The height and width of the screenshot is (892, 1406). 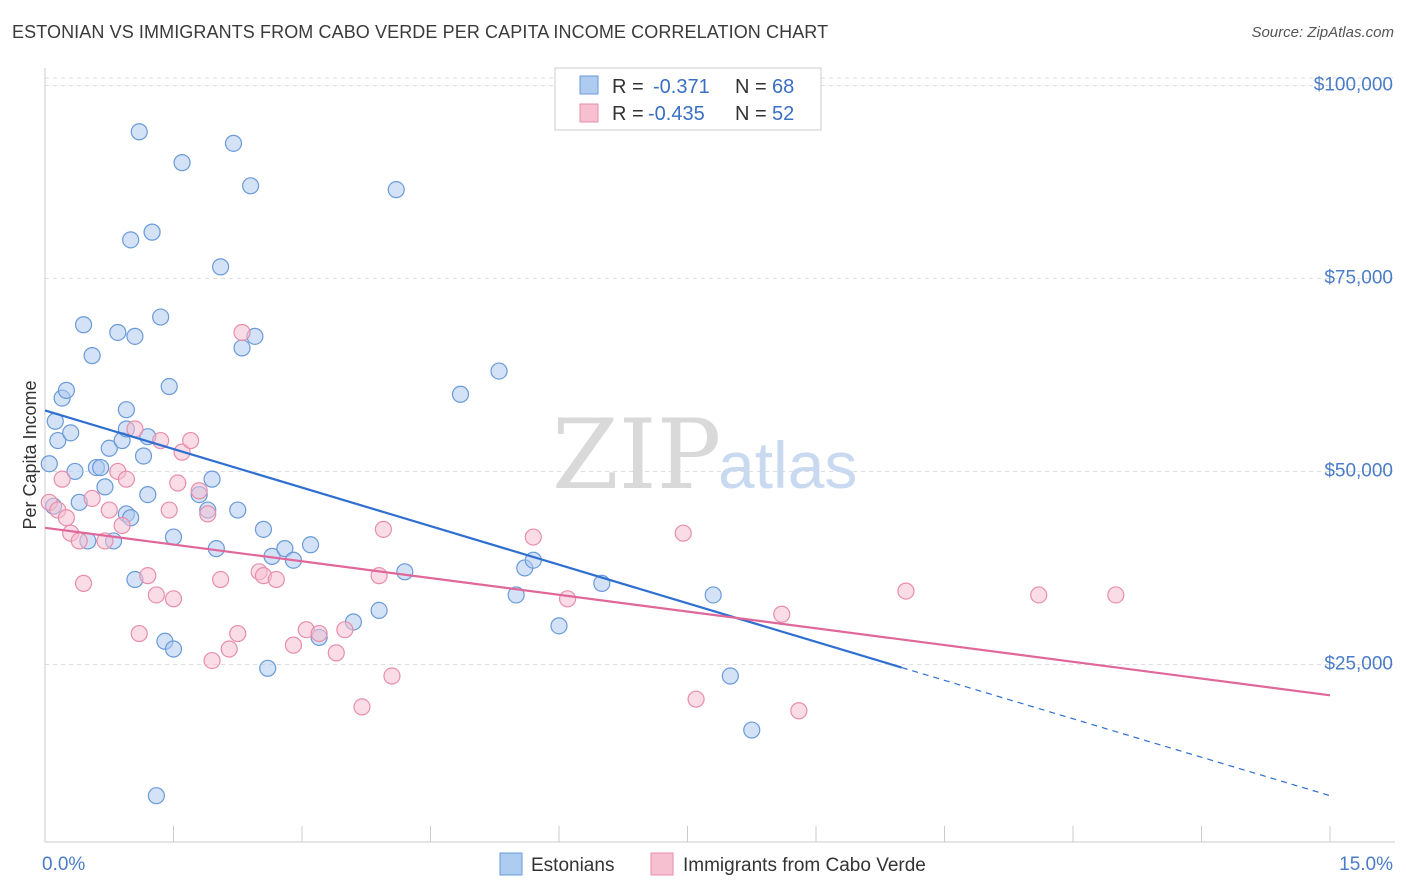 I want to click on watermark-atlas: atlas, so click(x=787, y=465).